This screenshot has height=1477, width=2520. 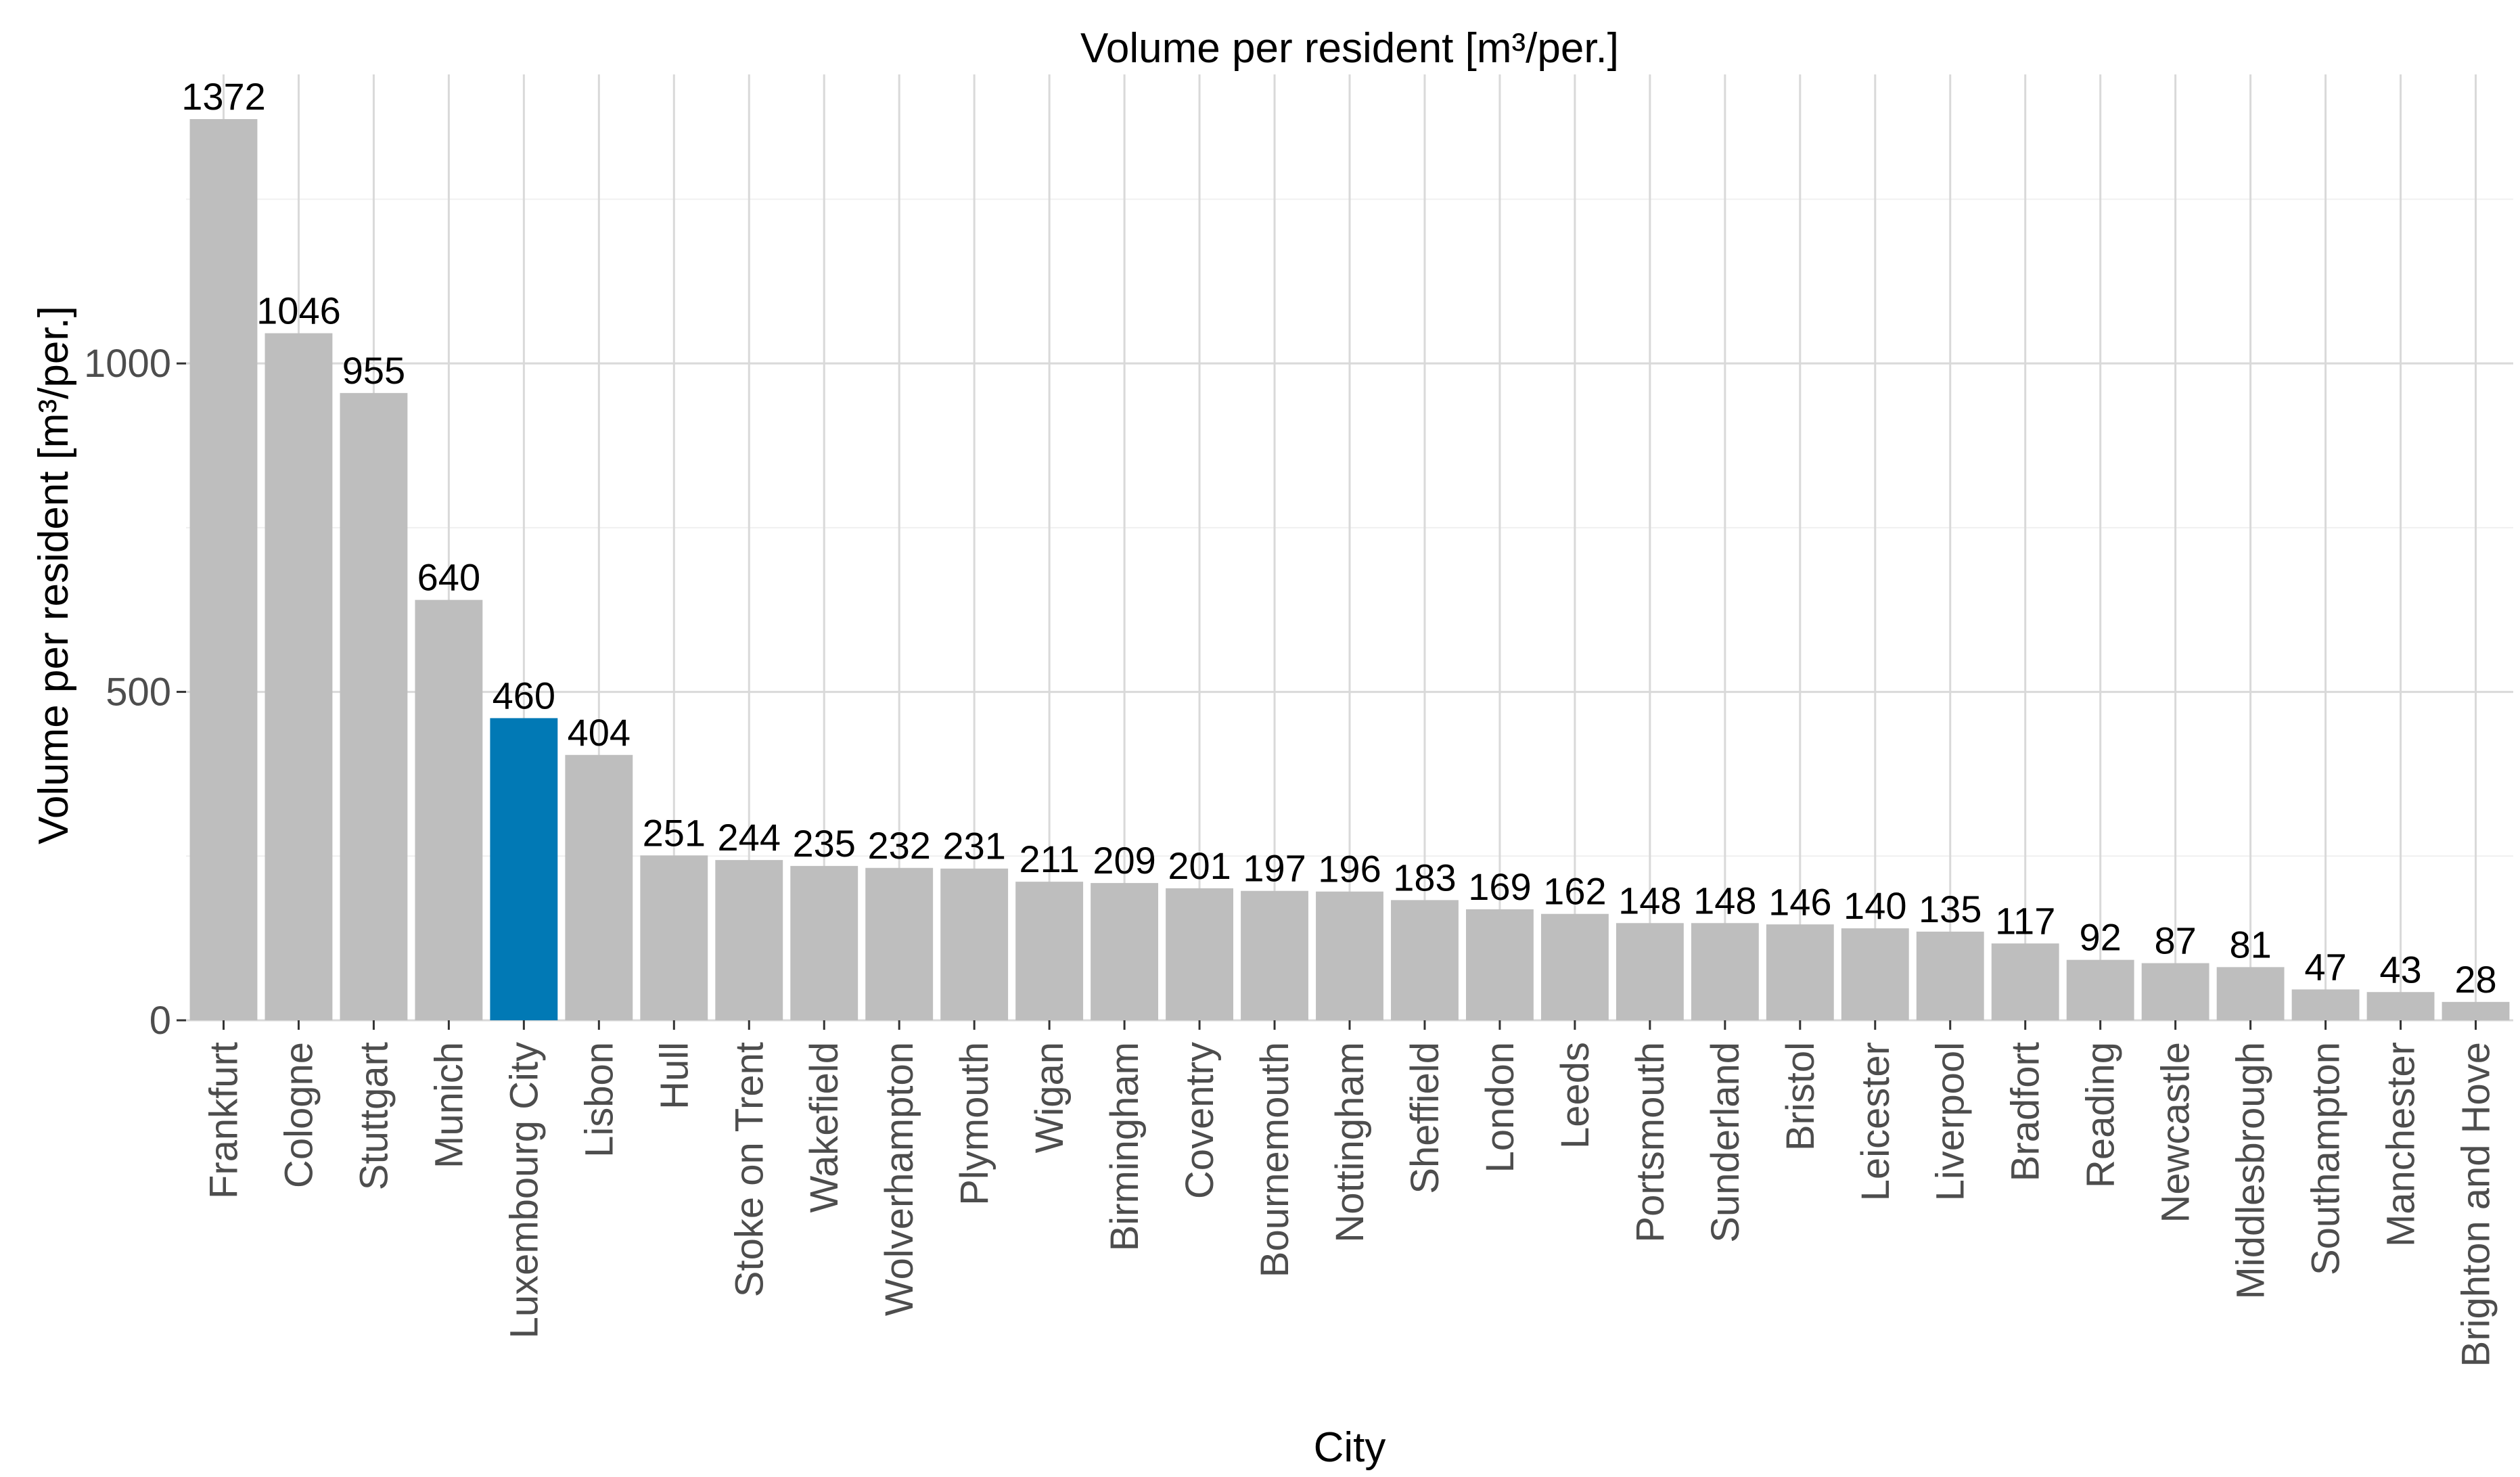 I want to click on bar-stuttgart, so click(x=374, y=706).